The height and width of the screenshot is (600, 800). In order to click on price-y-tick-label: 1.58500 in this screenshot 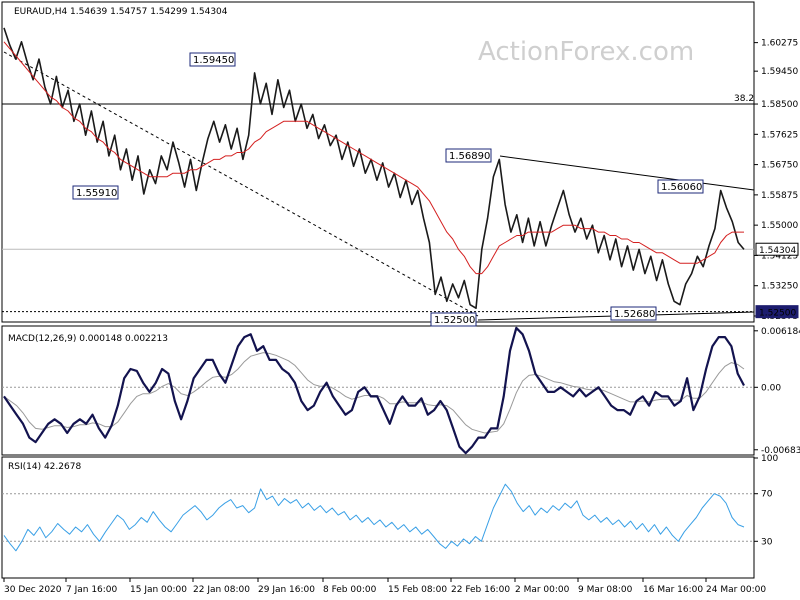, I will do `click(779, 105)`.